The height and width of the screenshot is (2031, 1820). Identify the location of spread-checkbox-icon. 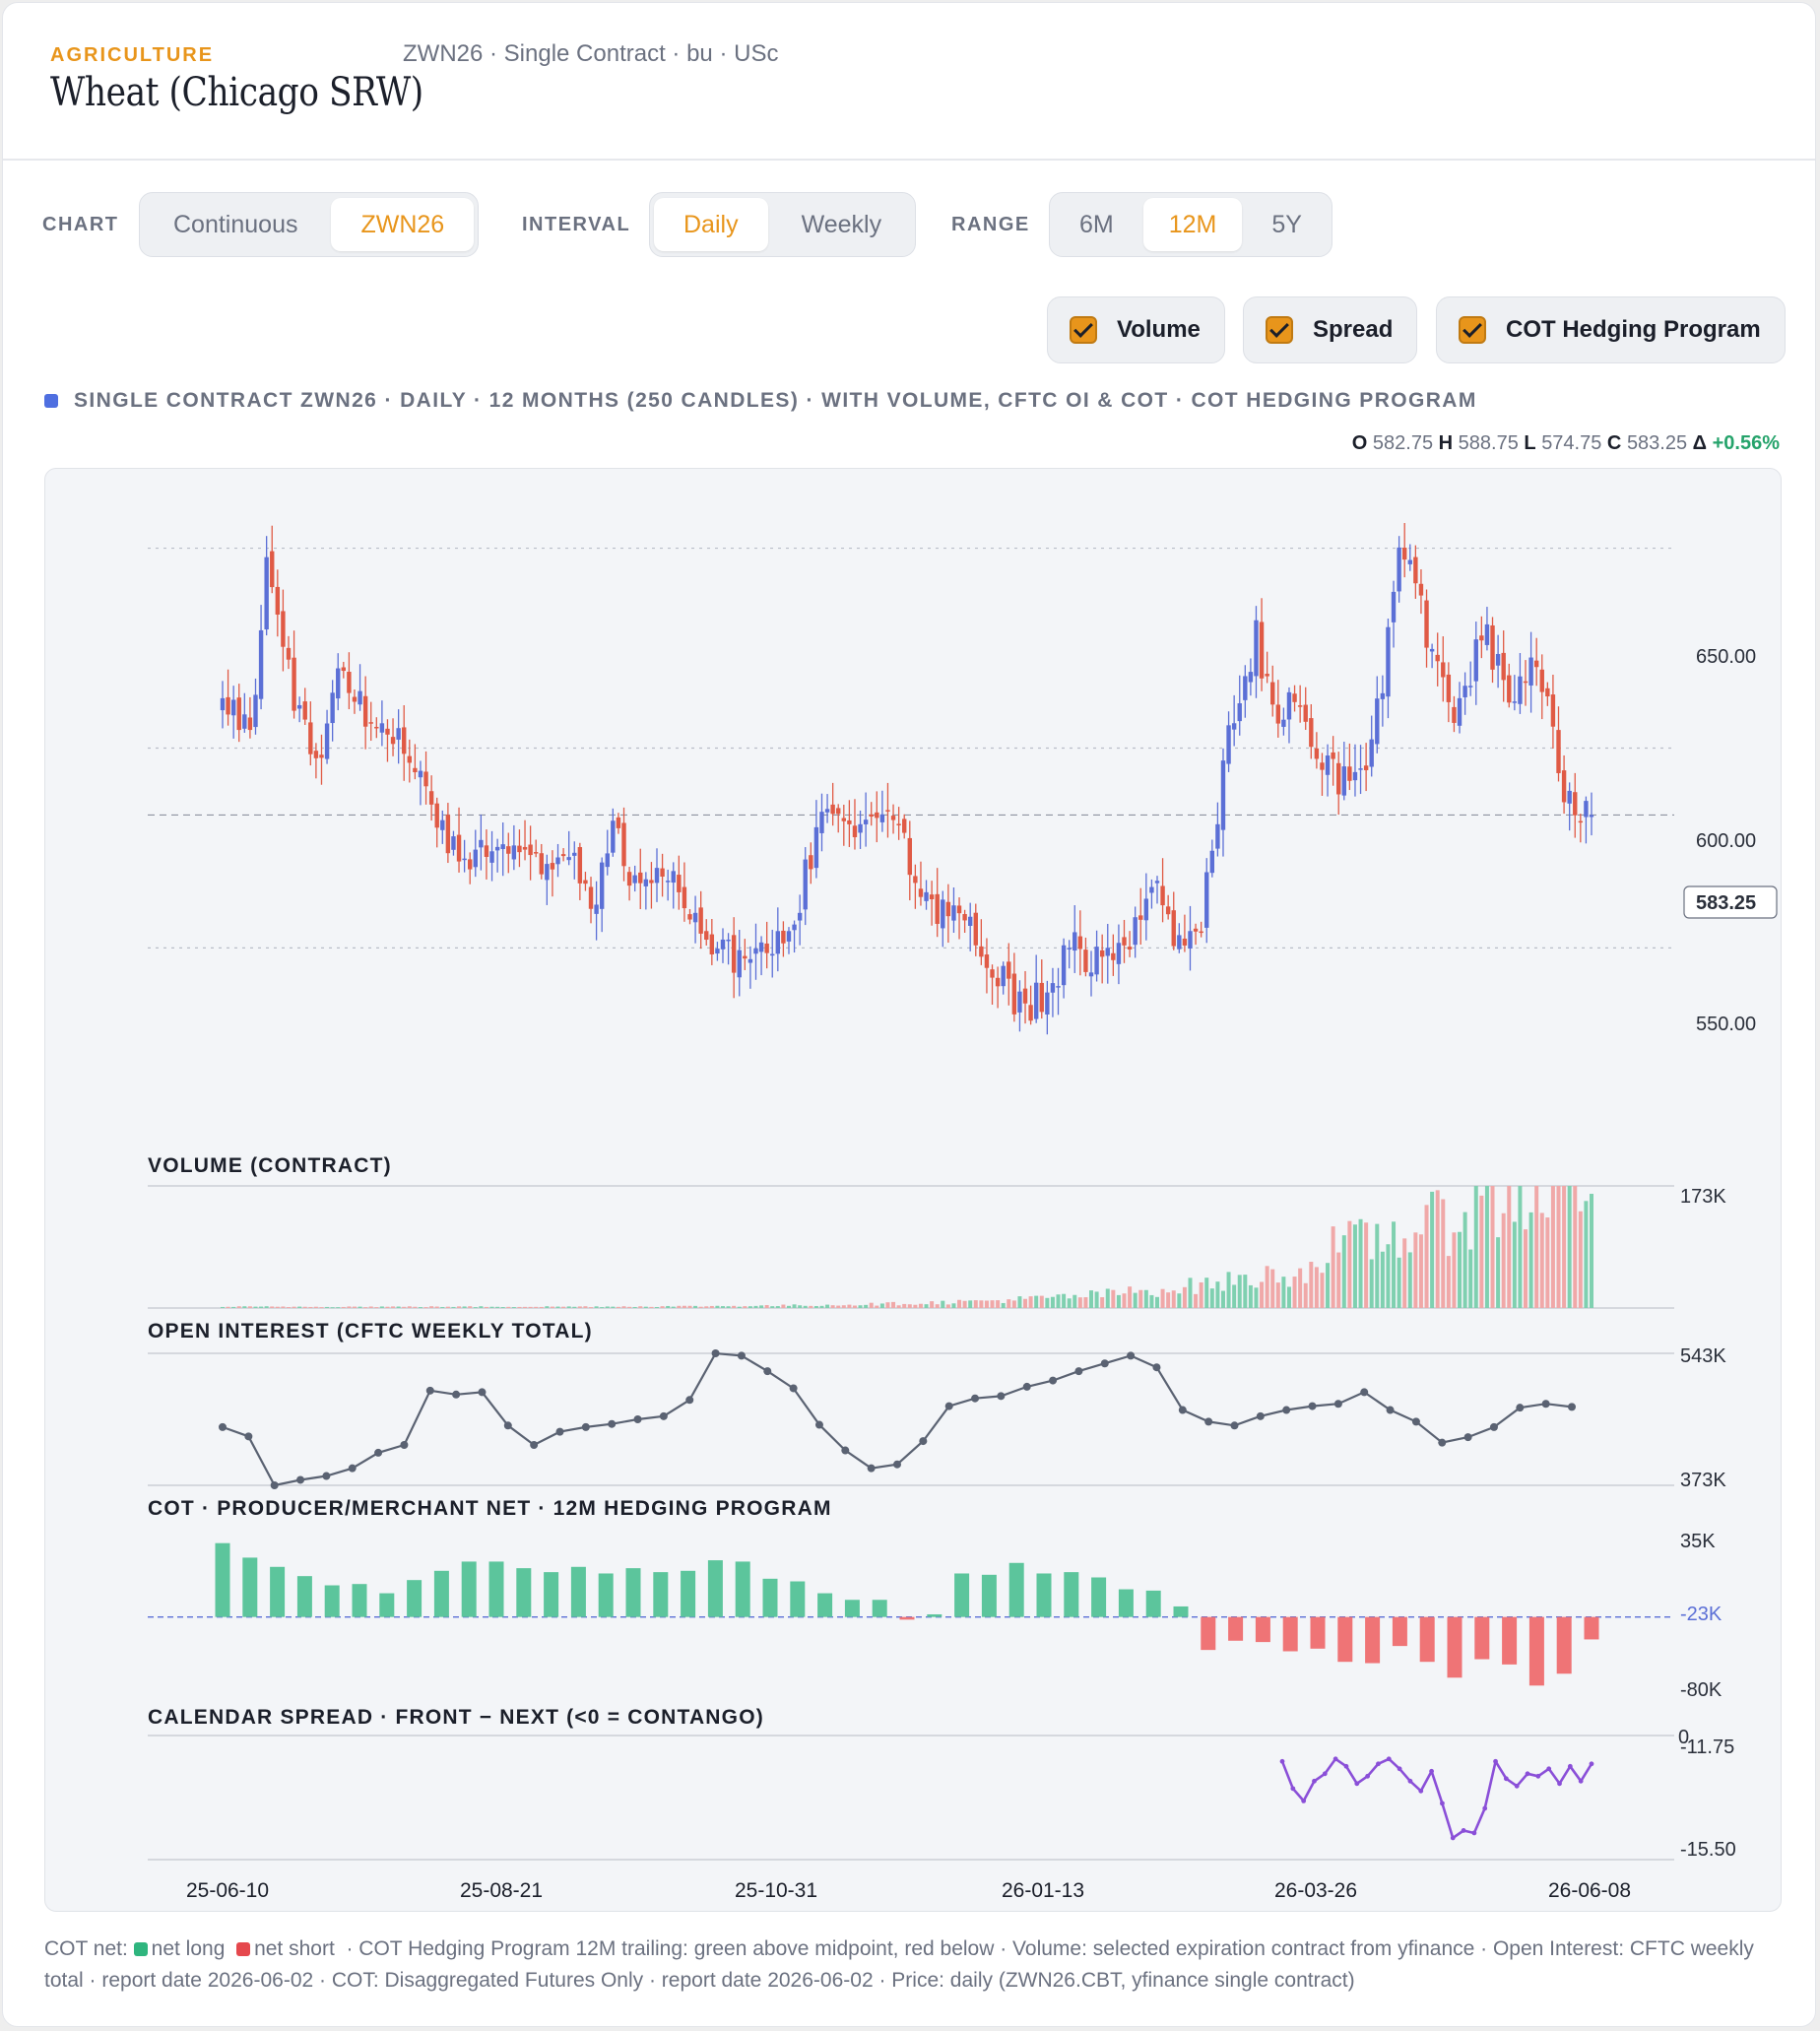
(1279, 330).